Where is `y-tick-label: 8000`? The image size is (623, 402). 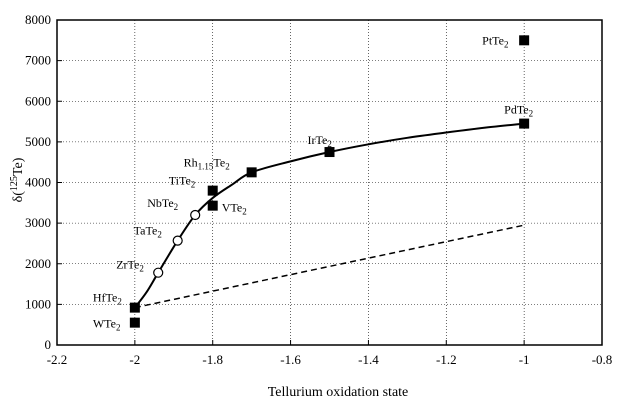 y-tick-label: 8000 is located at coordinates (38, 19).